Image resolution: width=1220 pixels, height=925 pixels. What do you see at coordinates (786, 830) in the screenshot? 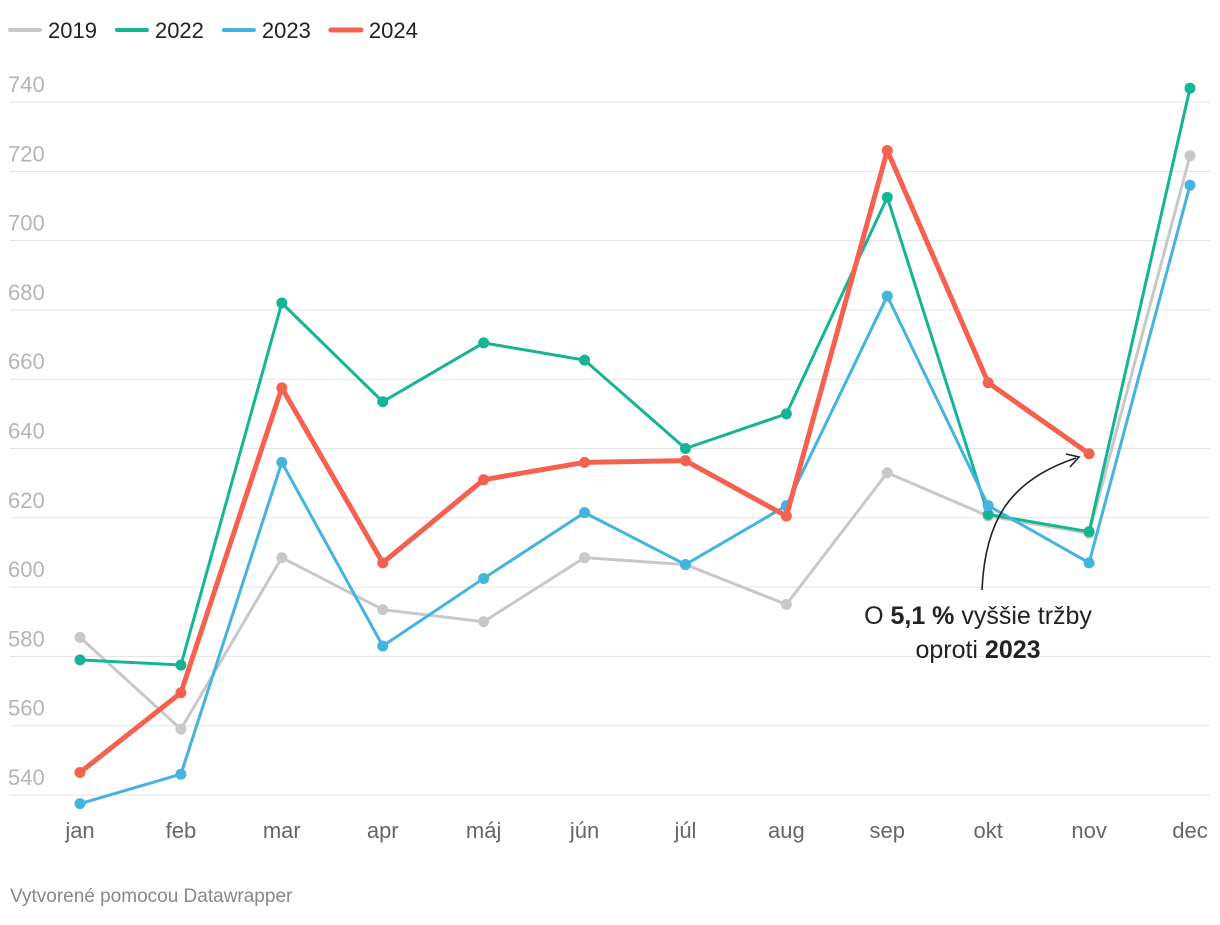
I see `x-tick-label: aug` at bounding box center [786, 830].